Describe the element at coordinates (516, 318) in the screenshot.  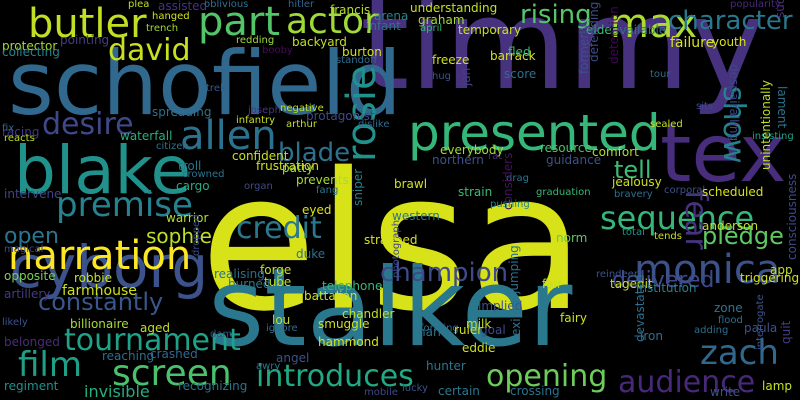
I see `word-exiled: exiled` at that location.